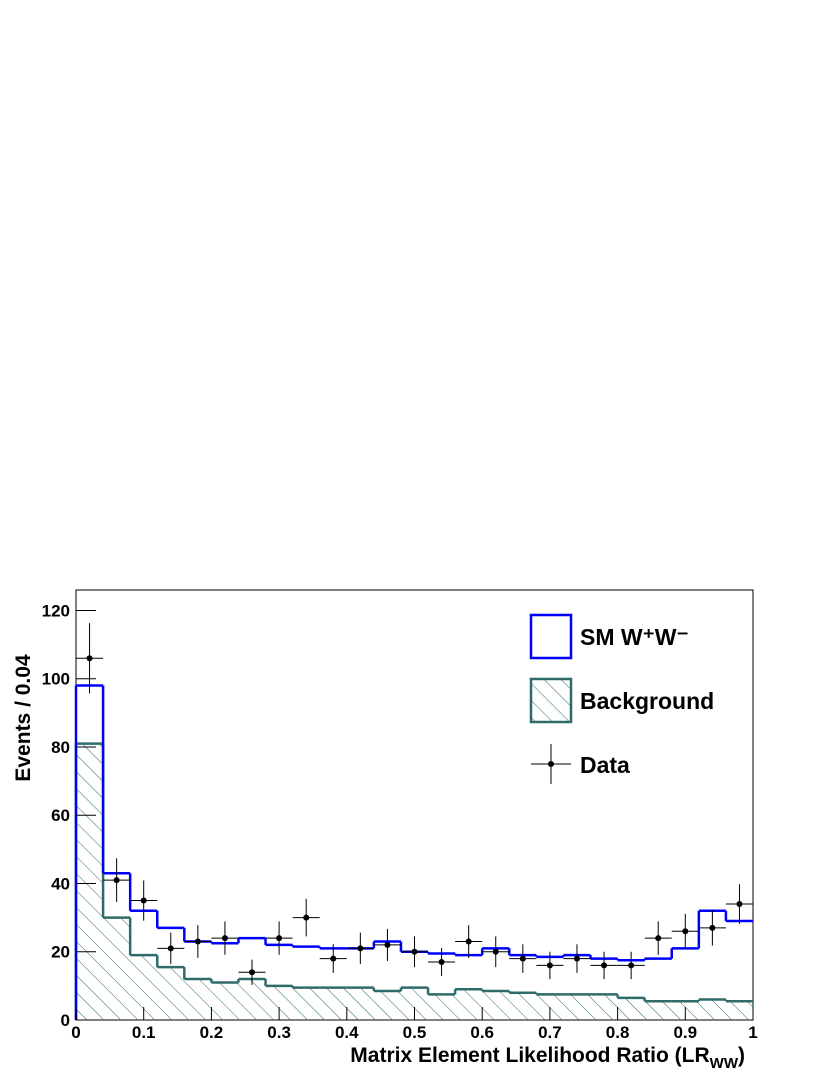 This screenshot has width=830, height=1075. What do you see at coordinates (724, 1063) in the screenshot?
I see `x-axis-label-sub: WW` at bounding box center [724, 1063].